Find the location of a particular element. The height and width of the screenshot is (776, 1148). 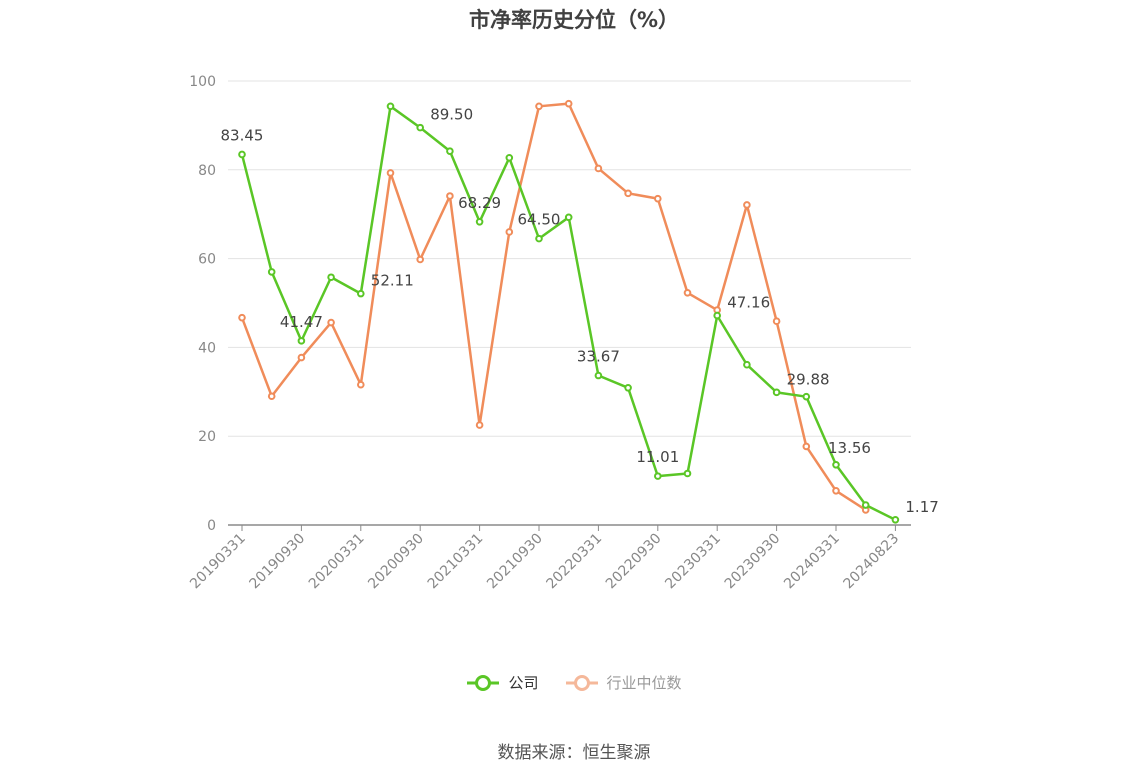

data-label: 89.50 is located at coordinates (451, 115).